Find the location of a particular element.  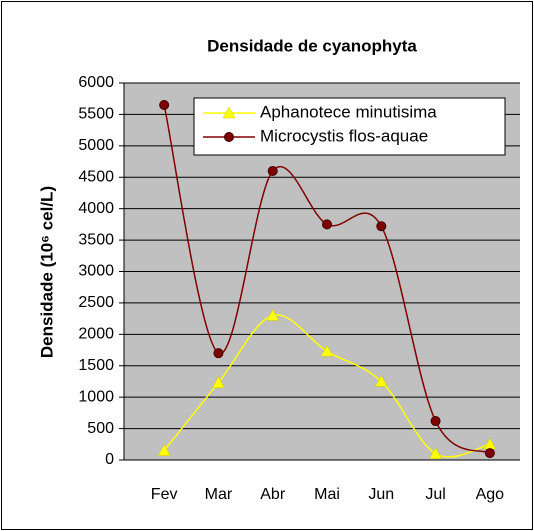

legend-label: Aphanotece minutisima is located at coordinates (348, 111).